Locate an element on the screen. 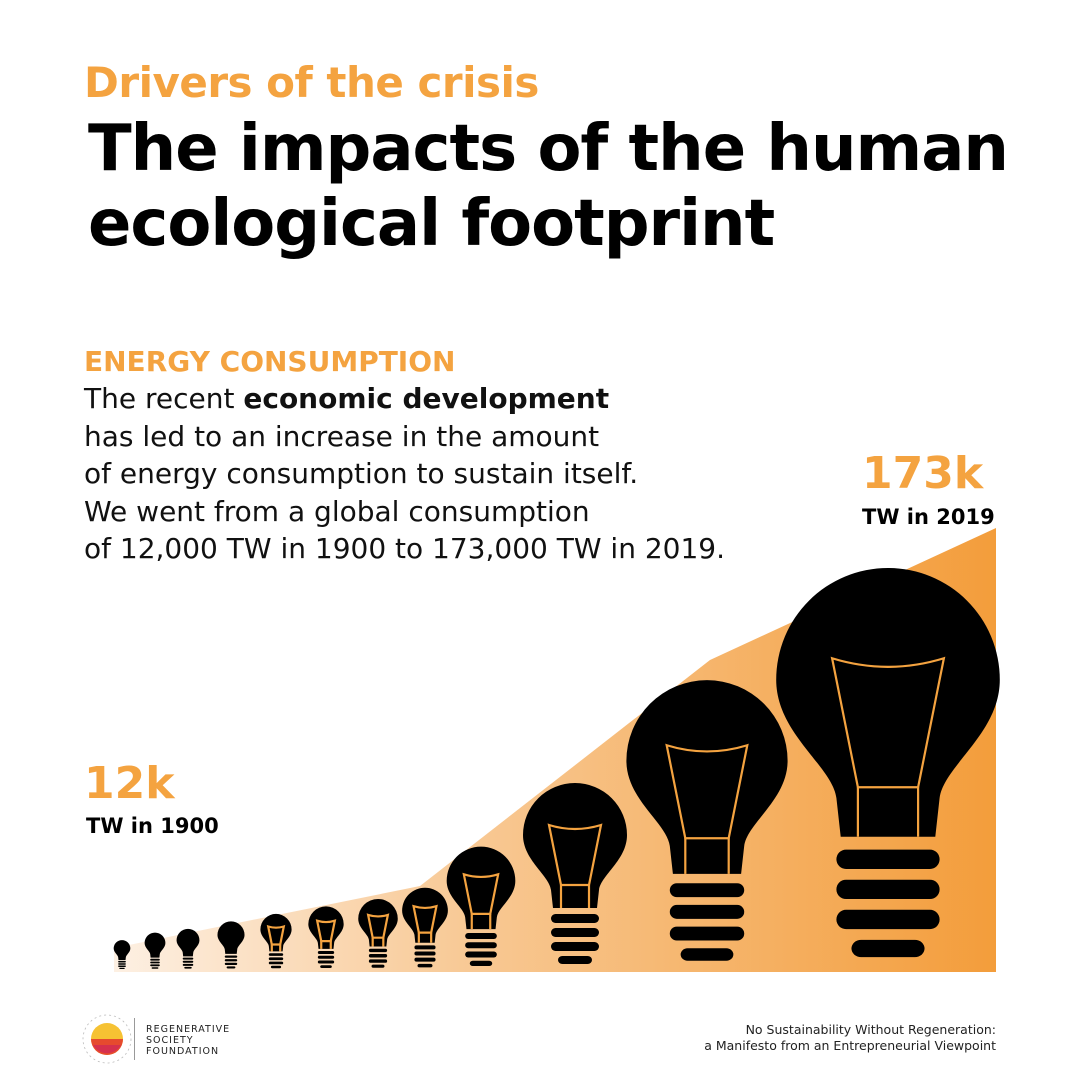  kicker-title: Drivers of the crisis is located at coordinates (311, 82).